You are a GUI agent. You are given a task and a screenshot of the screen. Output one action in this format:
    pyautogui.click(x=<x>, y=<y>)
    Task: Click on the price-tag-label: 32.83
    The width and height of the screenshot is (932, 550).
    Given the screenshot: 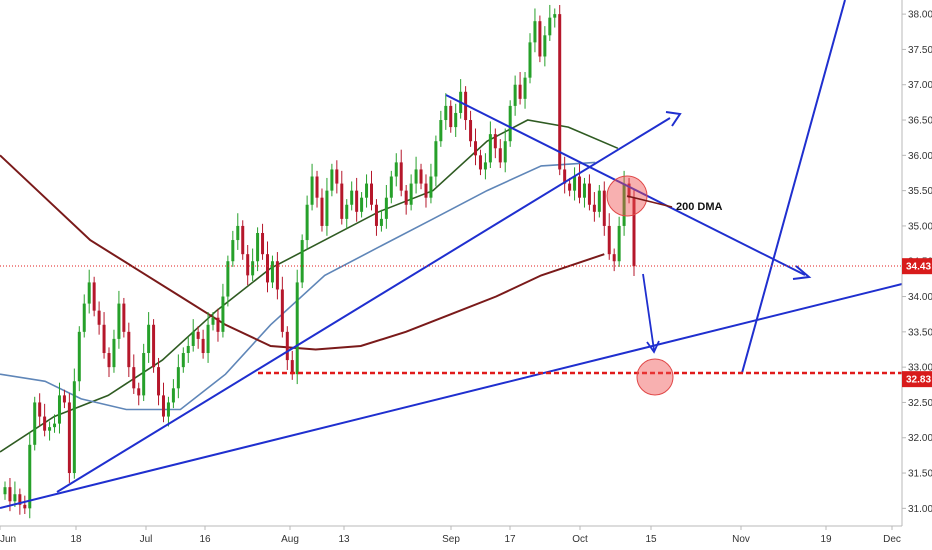 What is the action you would take?
    pyautogui.click(x=918, y=380)
    